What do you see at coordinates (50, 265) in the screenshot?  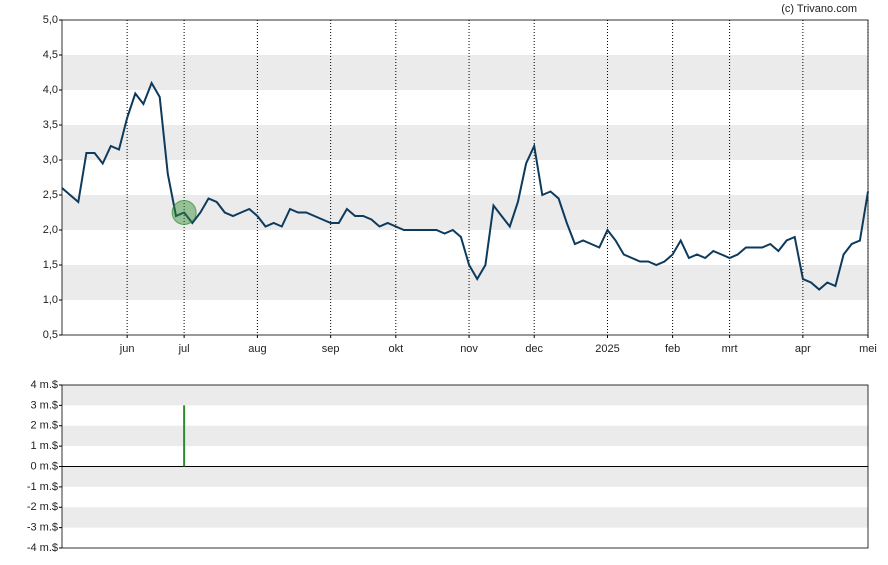 I see `y-tick-label: 1,5` at bounding box center [50, 265].